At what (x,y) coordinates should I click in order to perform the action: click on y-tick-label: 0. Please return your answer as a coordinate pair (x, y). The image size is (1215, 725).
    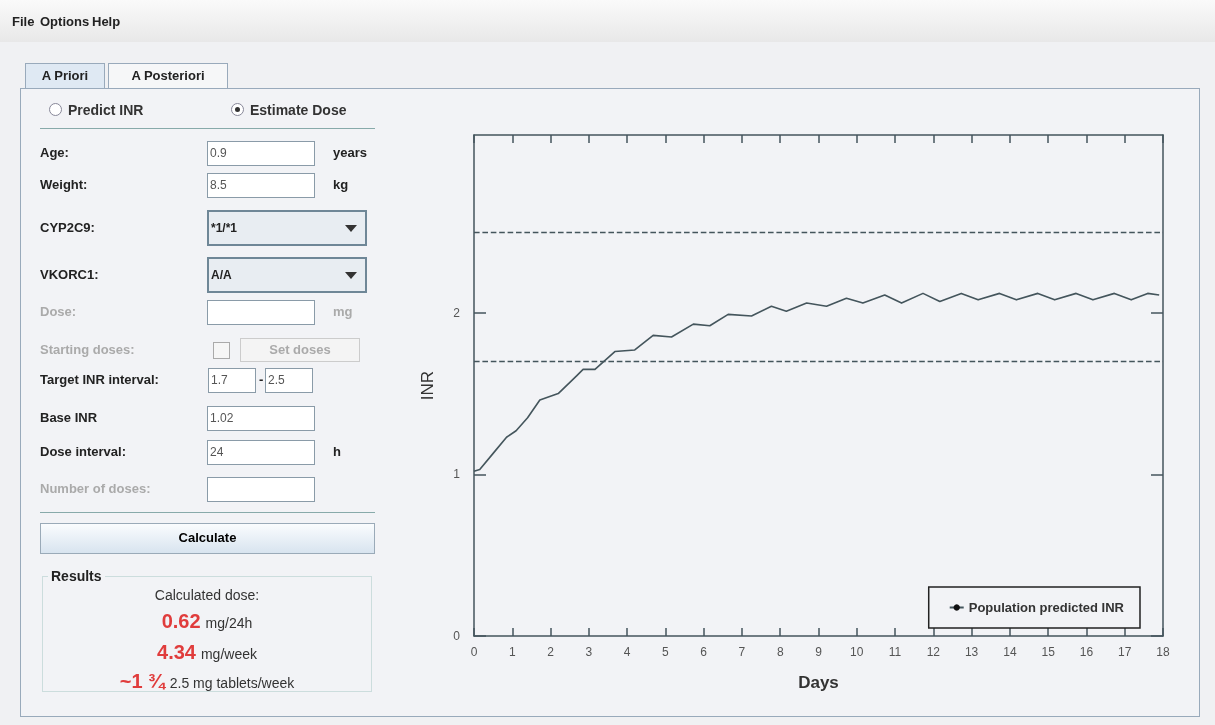
    Looking at the image, I should click on (457, 636).